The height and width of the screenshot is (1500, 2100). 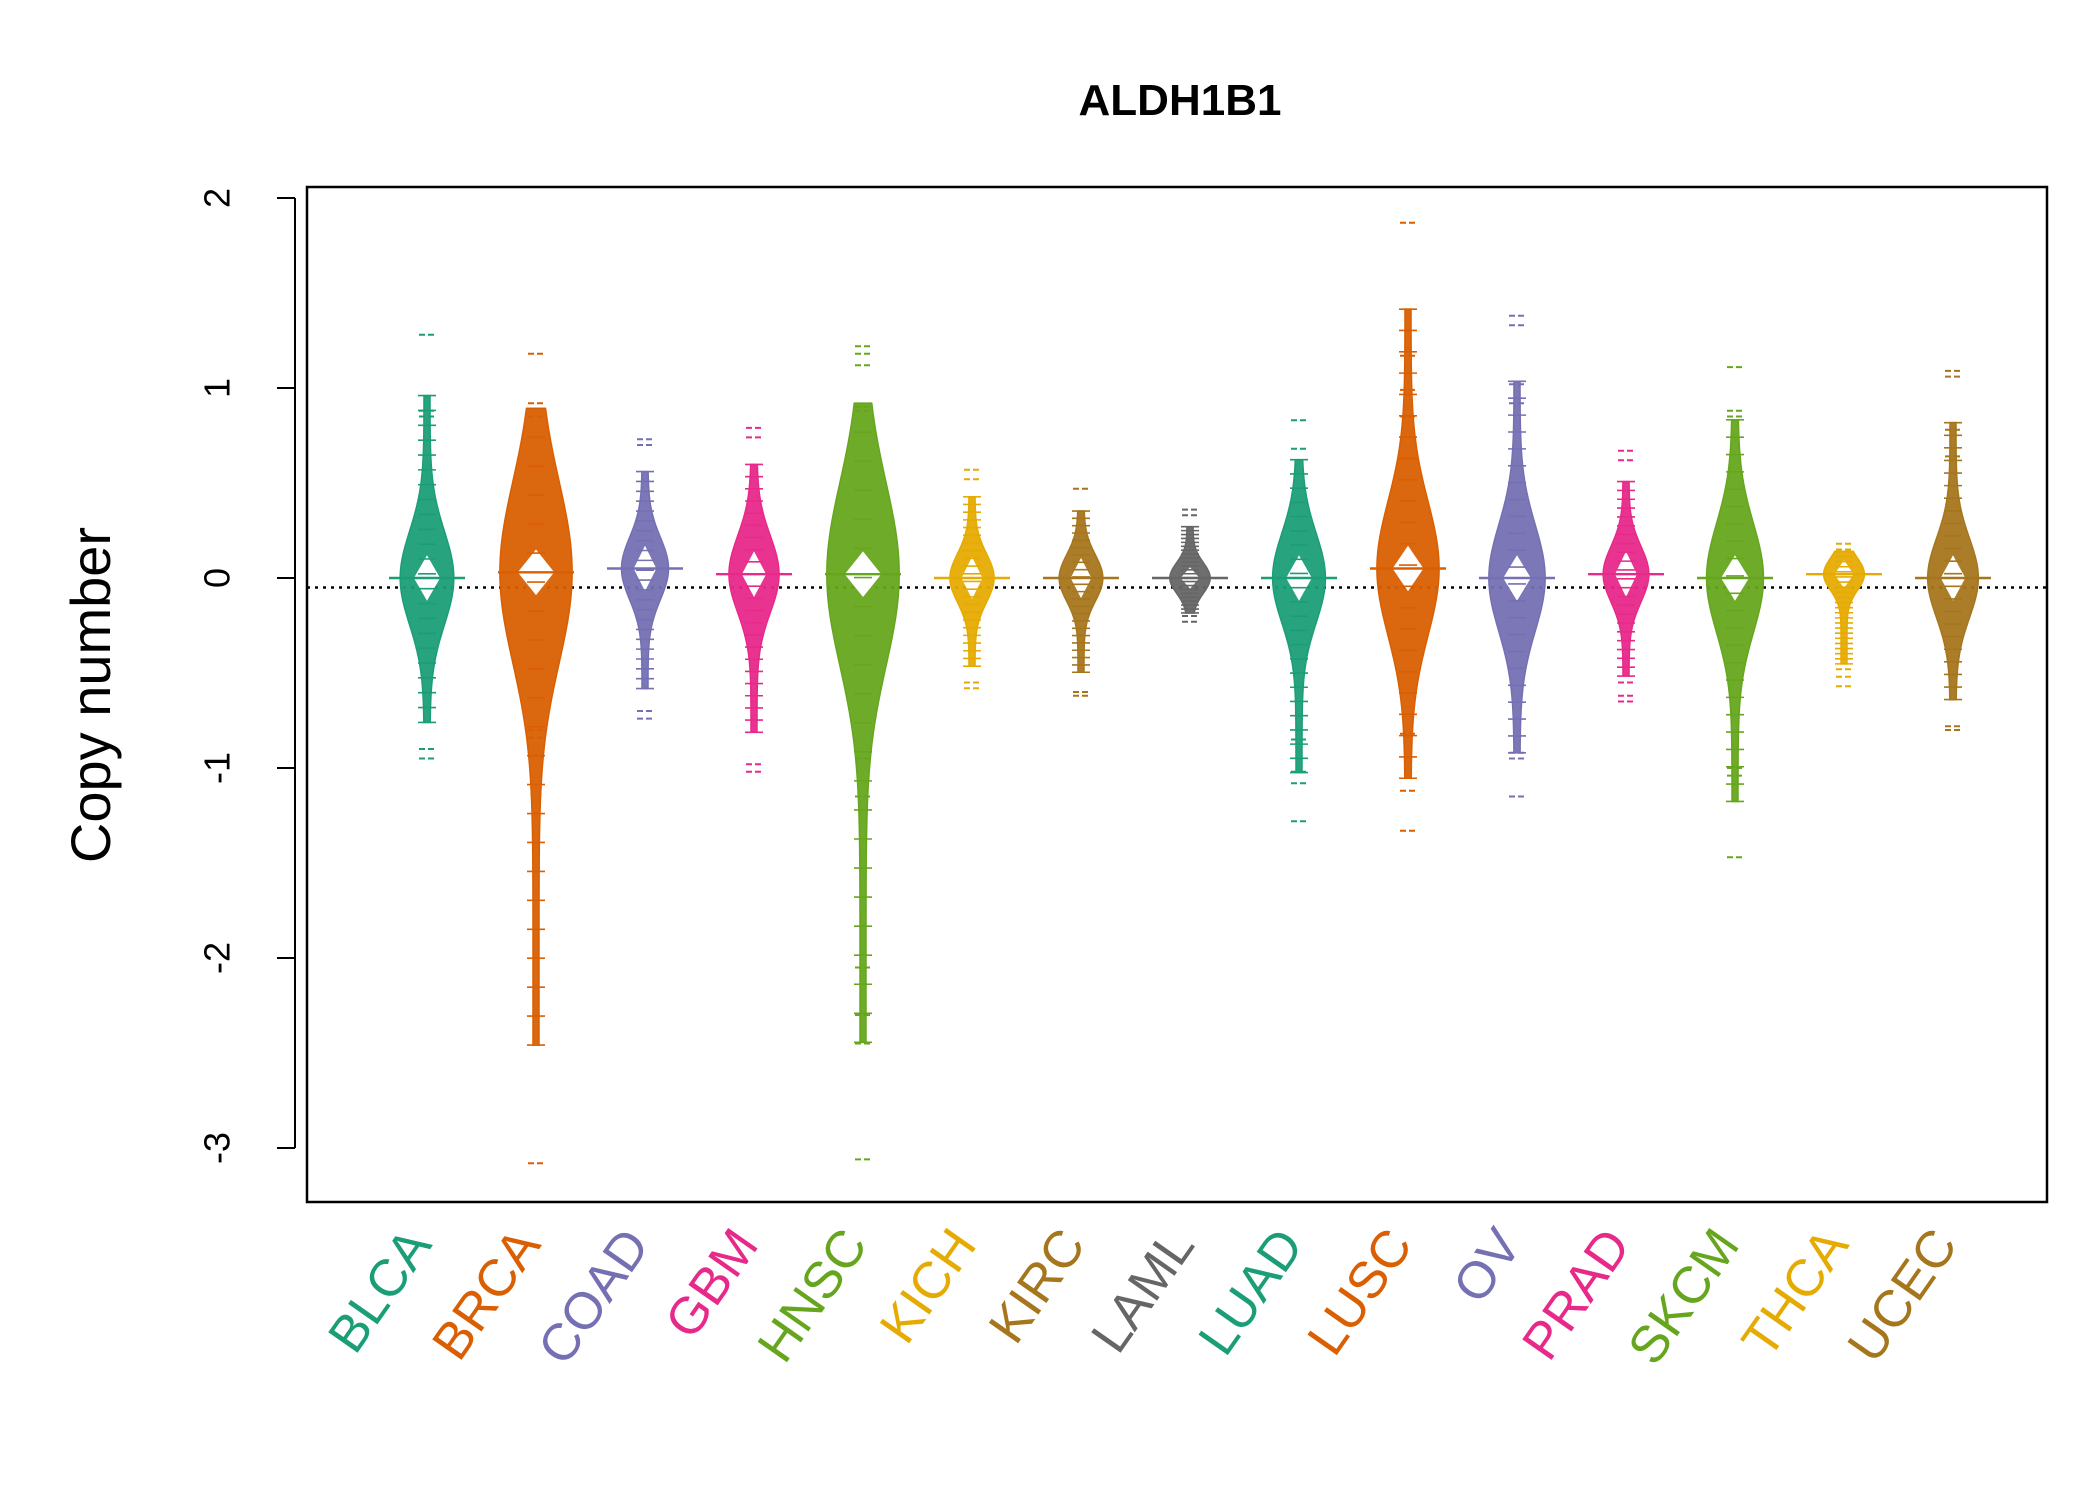 What do you see at coordinates (863, 753) in the screenshot?
I see `bean-HNSC` at bounding box center [863, 753].